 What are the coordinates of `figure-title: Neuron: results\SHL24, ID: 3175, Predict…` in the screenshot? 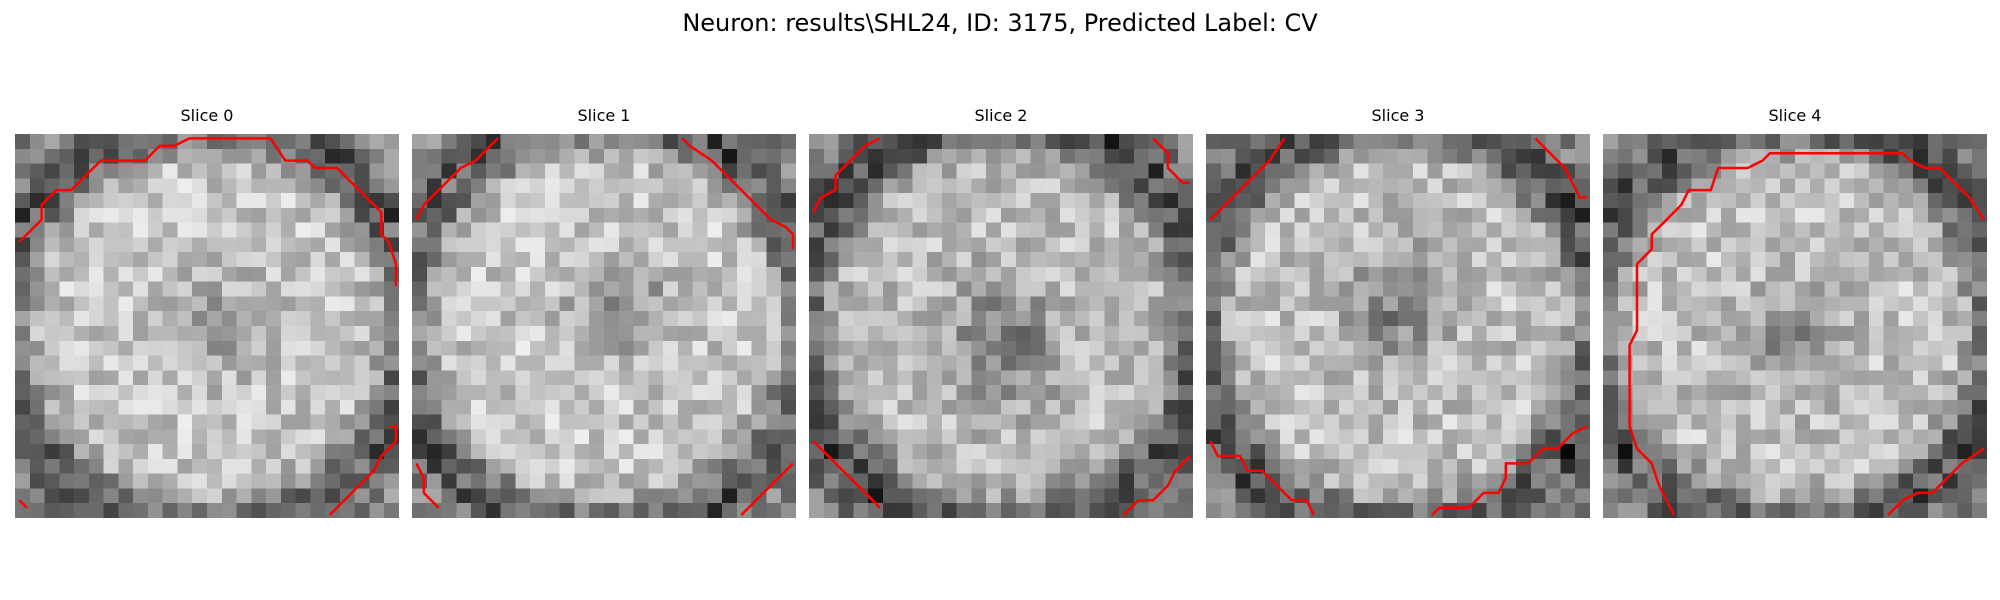 It's located at (1000, 23).